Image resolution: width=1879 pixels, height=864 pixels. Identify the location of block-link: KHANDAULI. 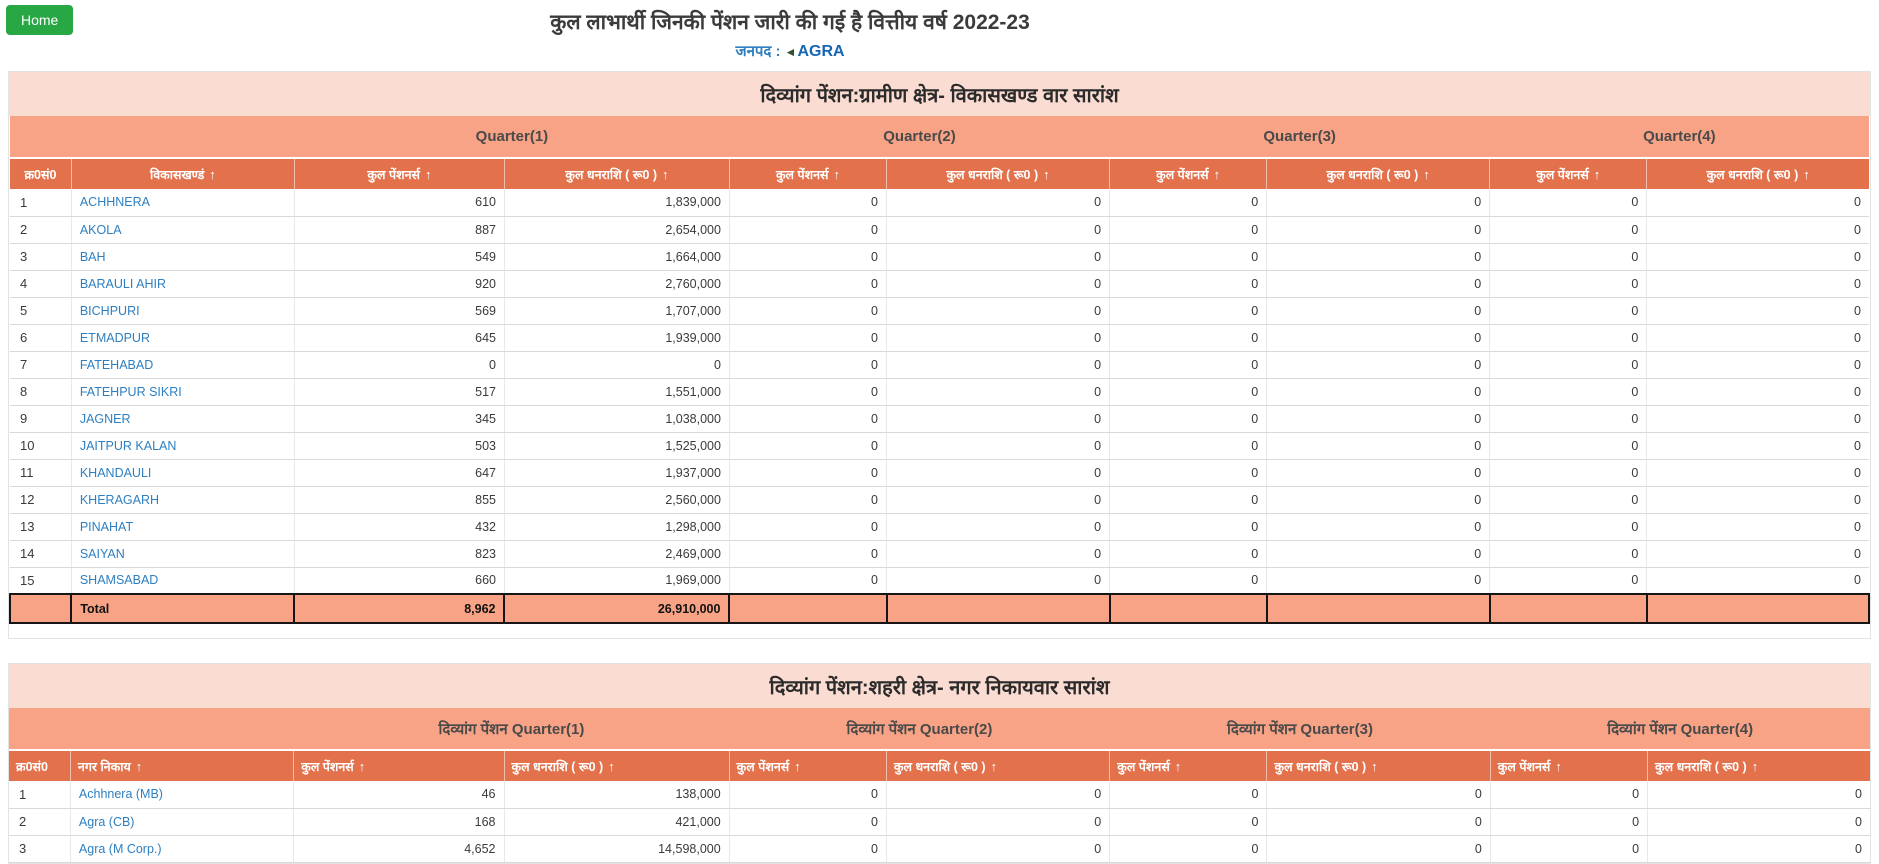
(115, 472).